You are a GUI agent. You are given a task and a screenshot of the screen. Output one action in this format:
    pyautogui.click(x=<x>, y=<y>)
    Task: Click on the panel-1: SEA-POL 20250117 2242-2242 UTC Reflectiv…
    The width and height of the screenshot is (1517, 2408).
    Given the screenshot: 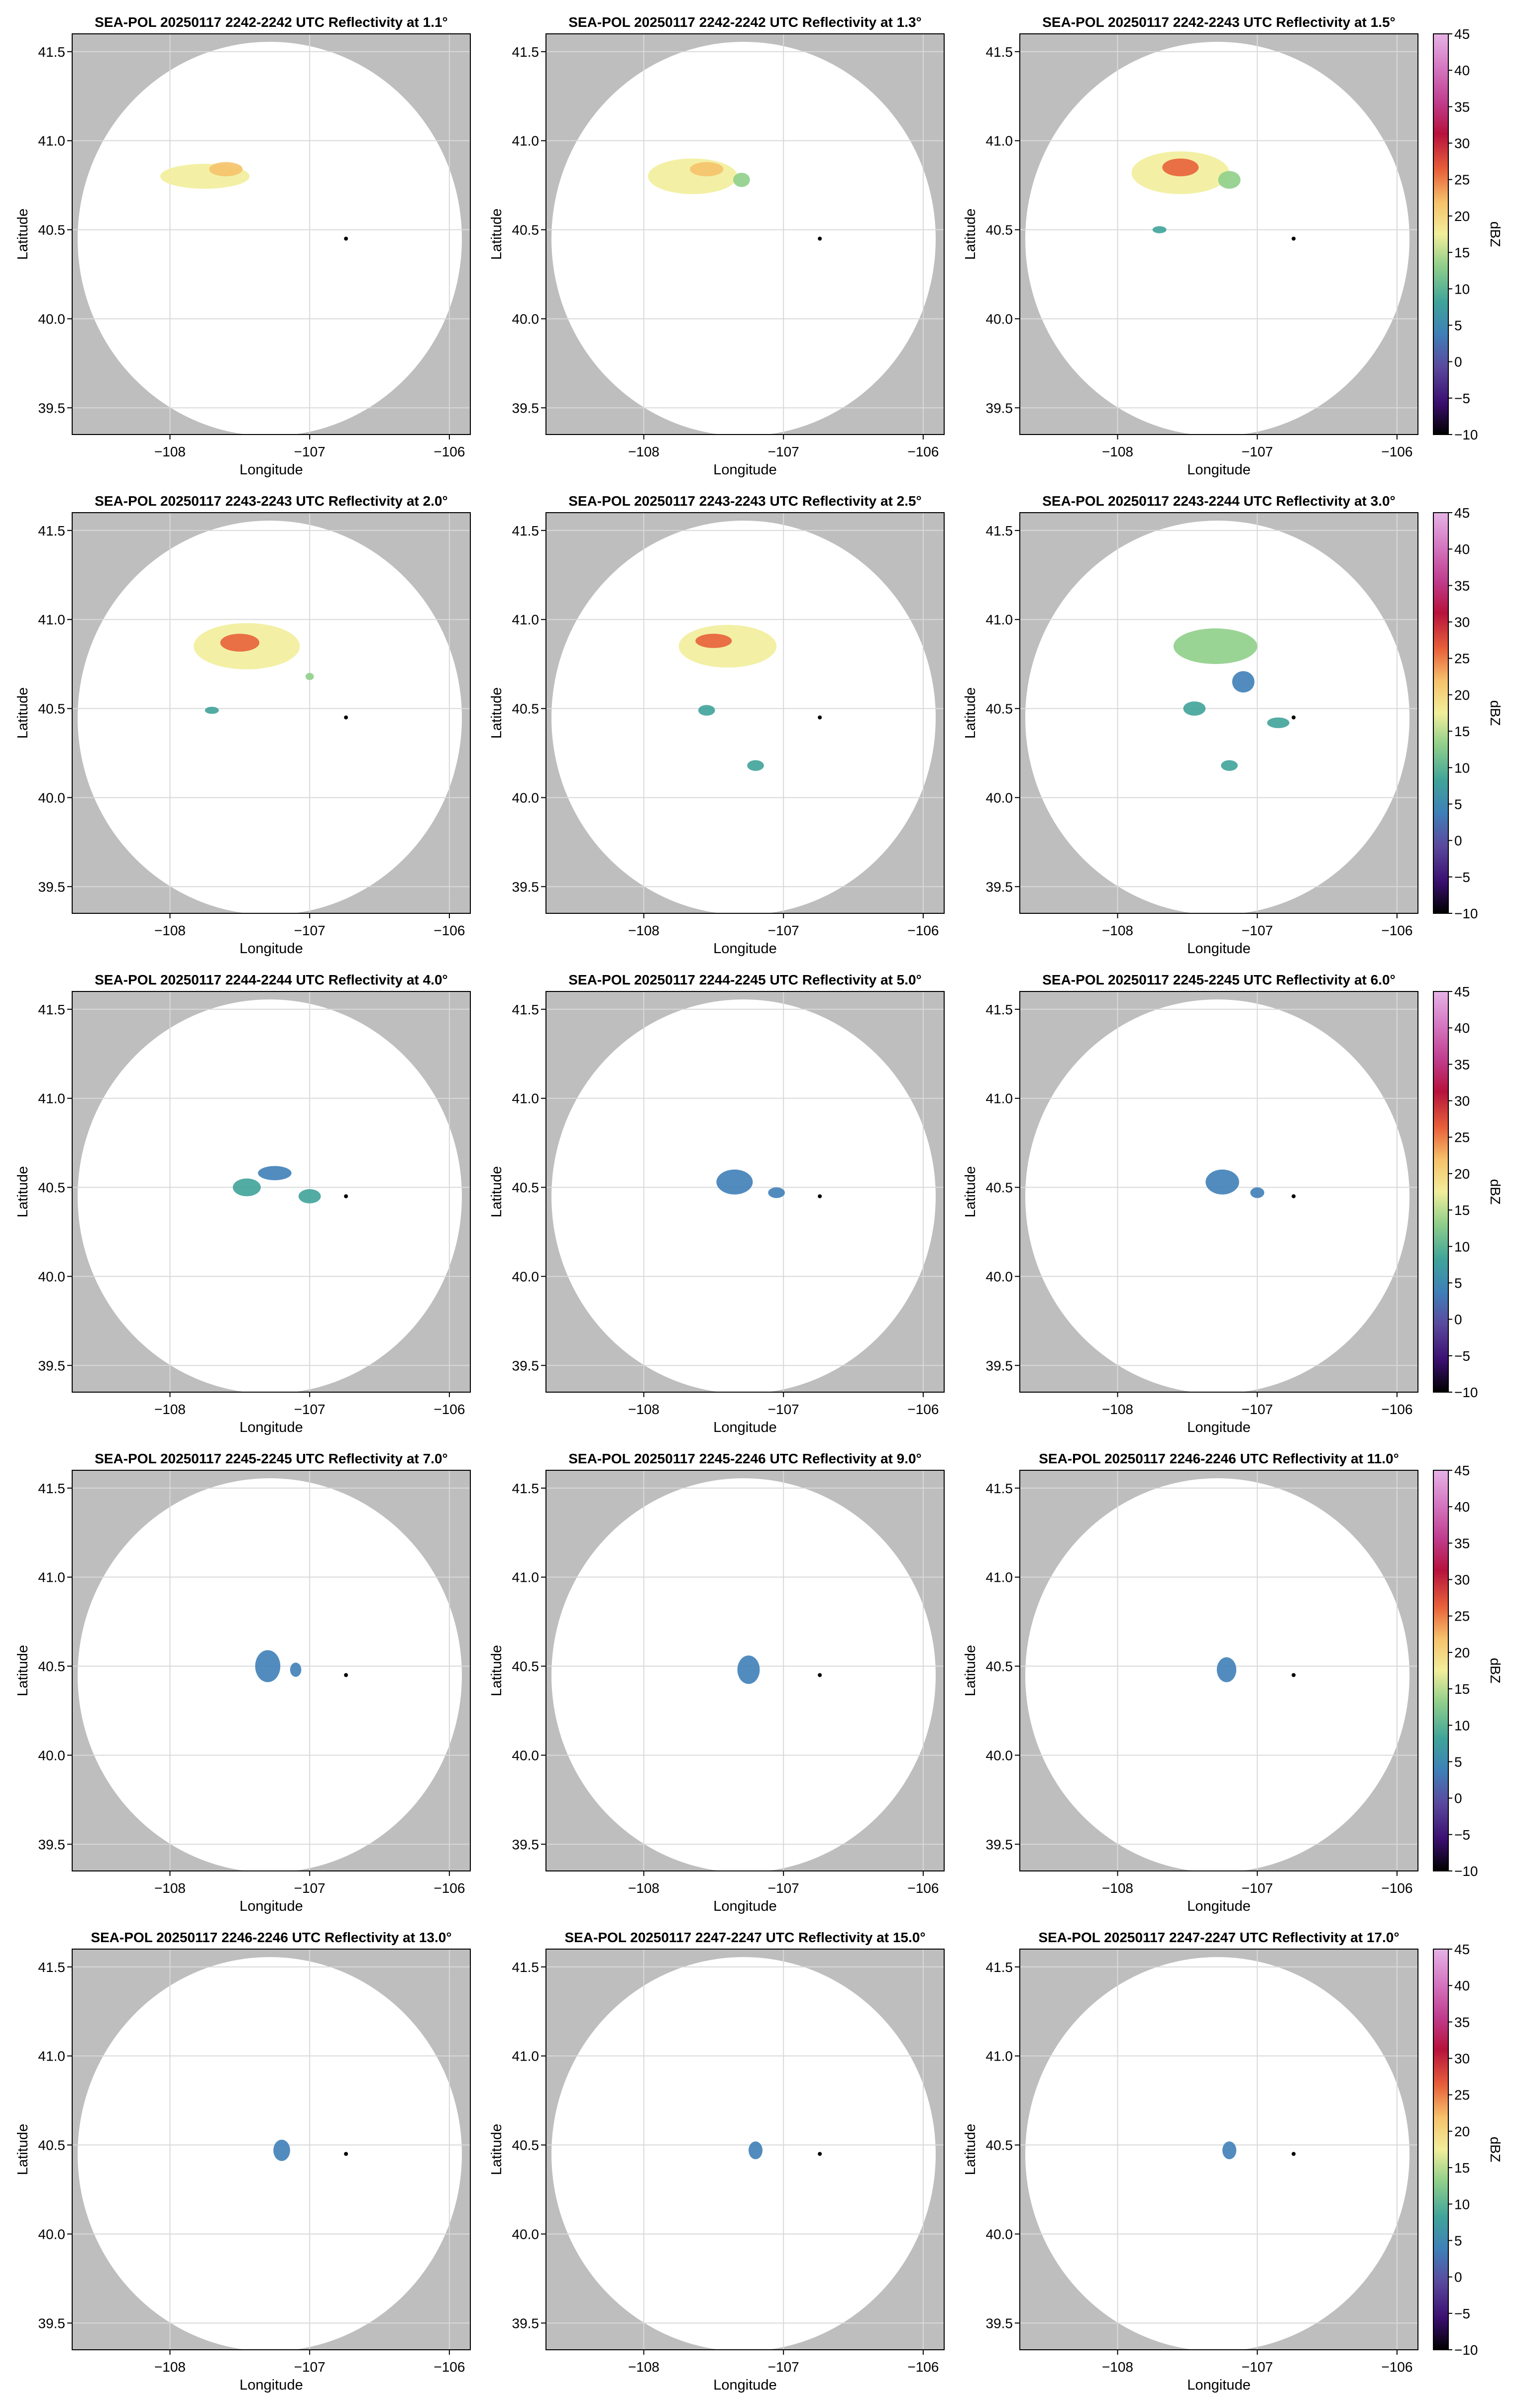 What is the action you would take?
    pyautogui.click(x=243, y=246)
    